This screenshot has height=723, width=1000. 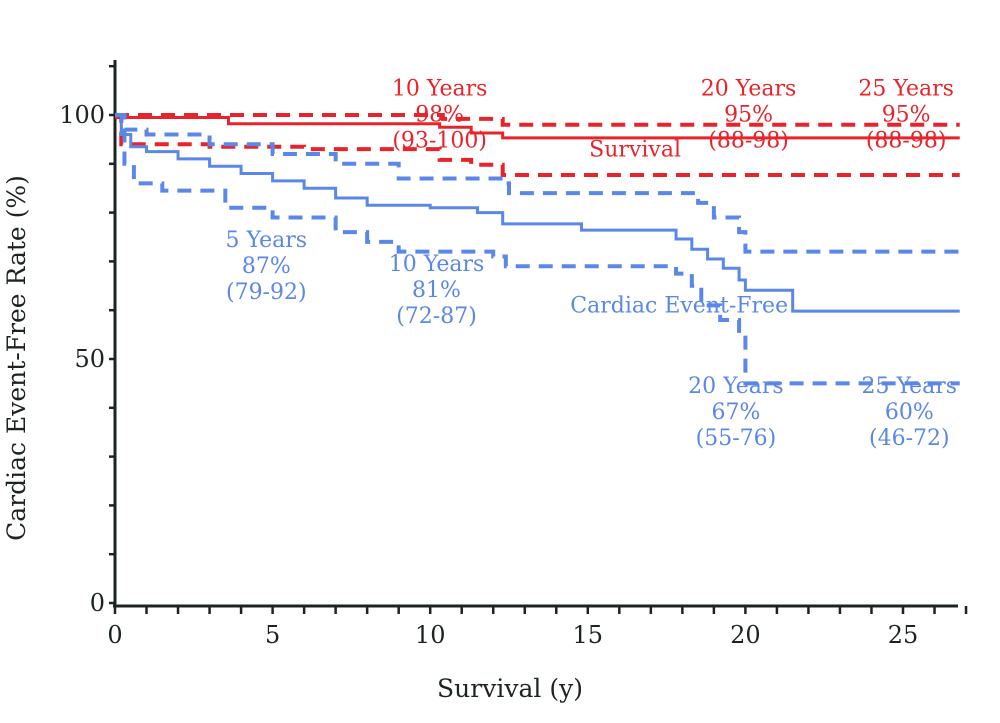 I want to click on annotation-rate: 67%, so click(x=735, y=412).